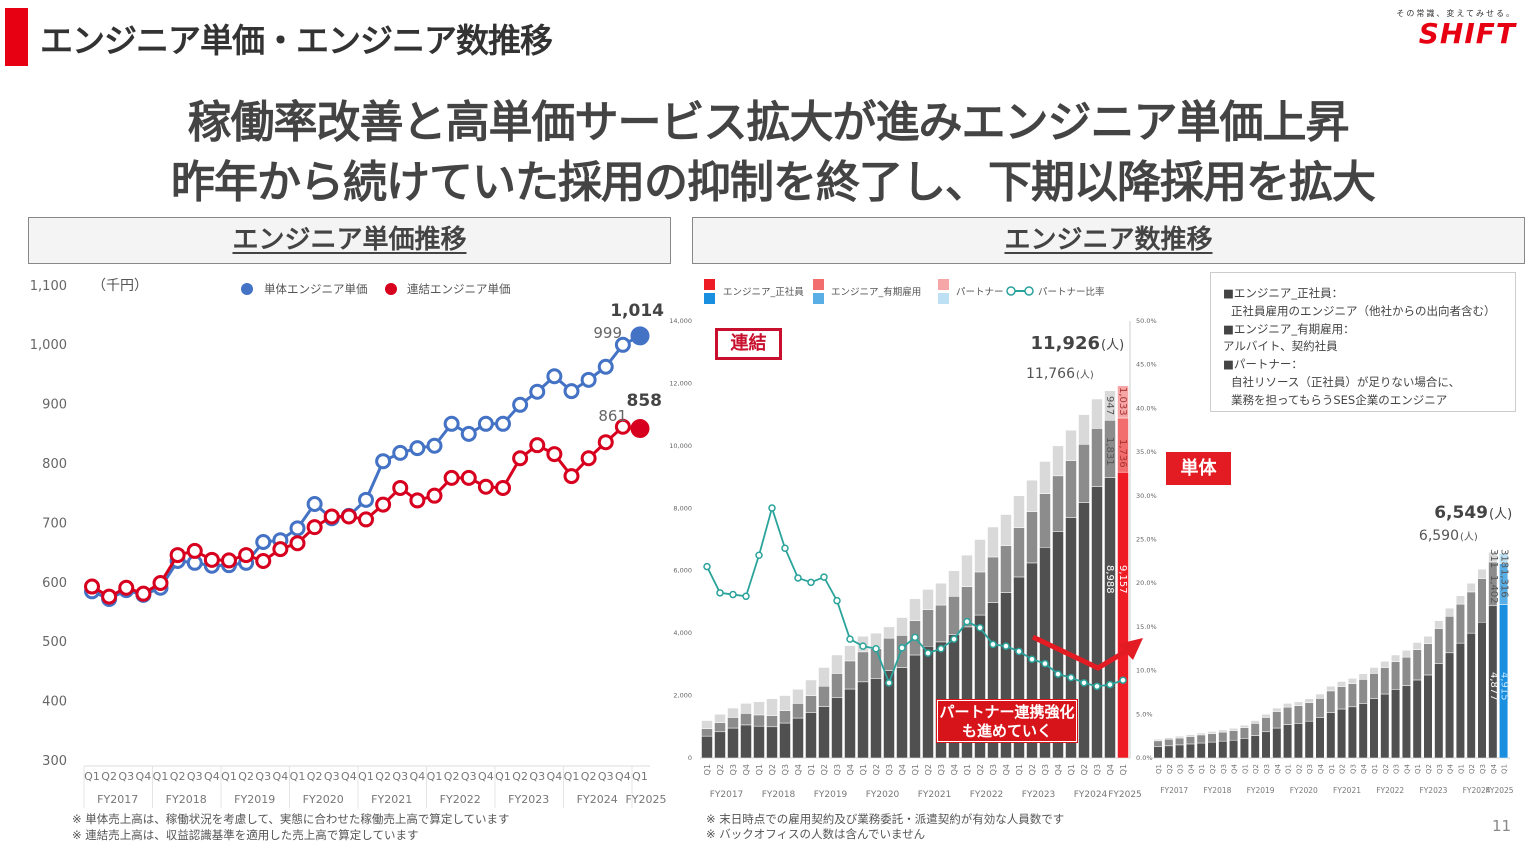 The height and width of the screenshot is (862, 1536). Describe the element at coordinates (682, 633) in the screenshot. I see `y-tick-label: 4,000` at that location.